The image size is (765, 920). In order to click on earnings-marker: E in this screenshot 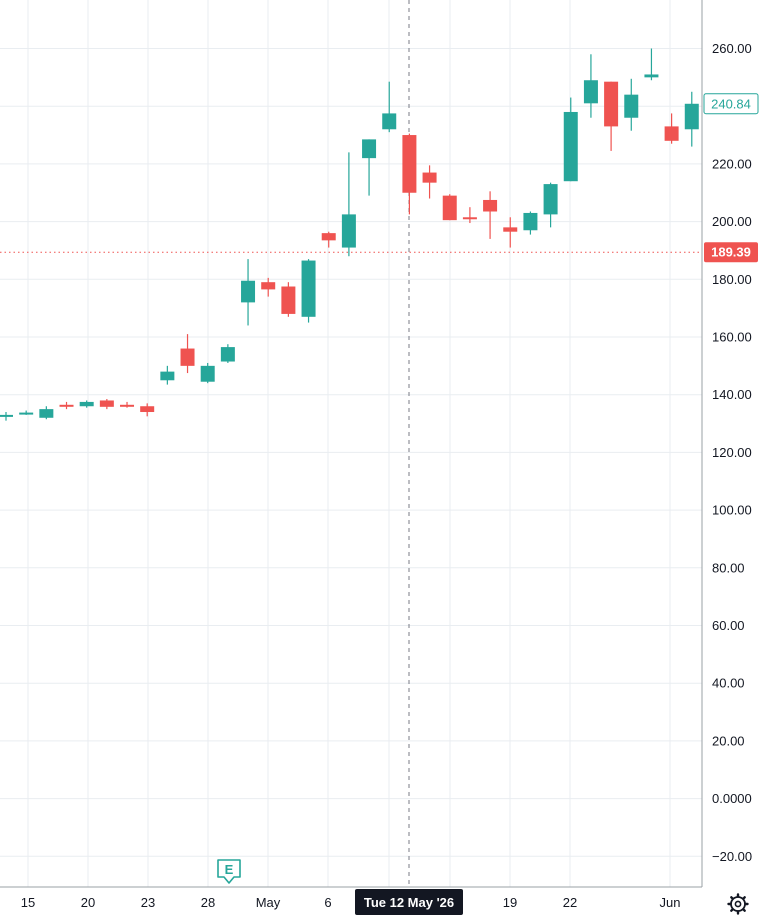, I will do `click(229, 871)`.